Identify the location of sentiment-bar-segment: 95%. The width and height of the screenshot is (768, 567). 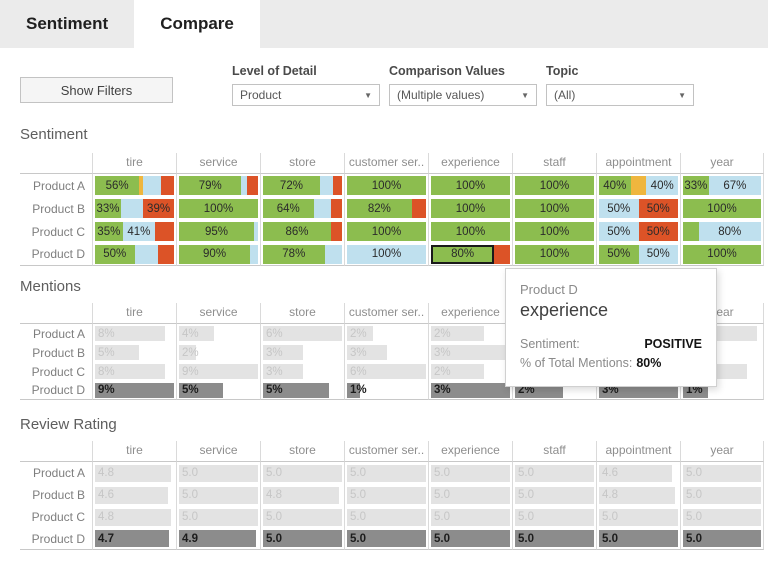
(217, 231).